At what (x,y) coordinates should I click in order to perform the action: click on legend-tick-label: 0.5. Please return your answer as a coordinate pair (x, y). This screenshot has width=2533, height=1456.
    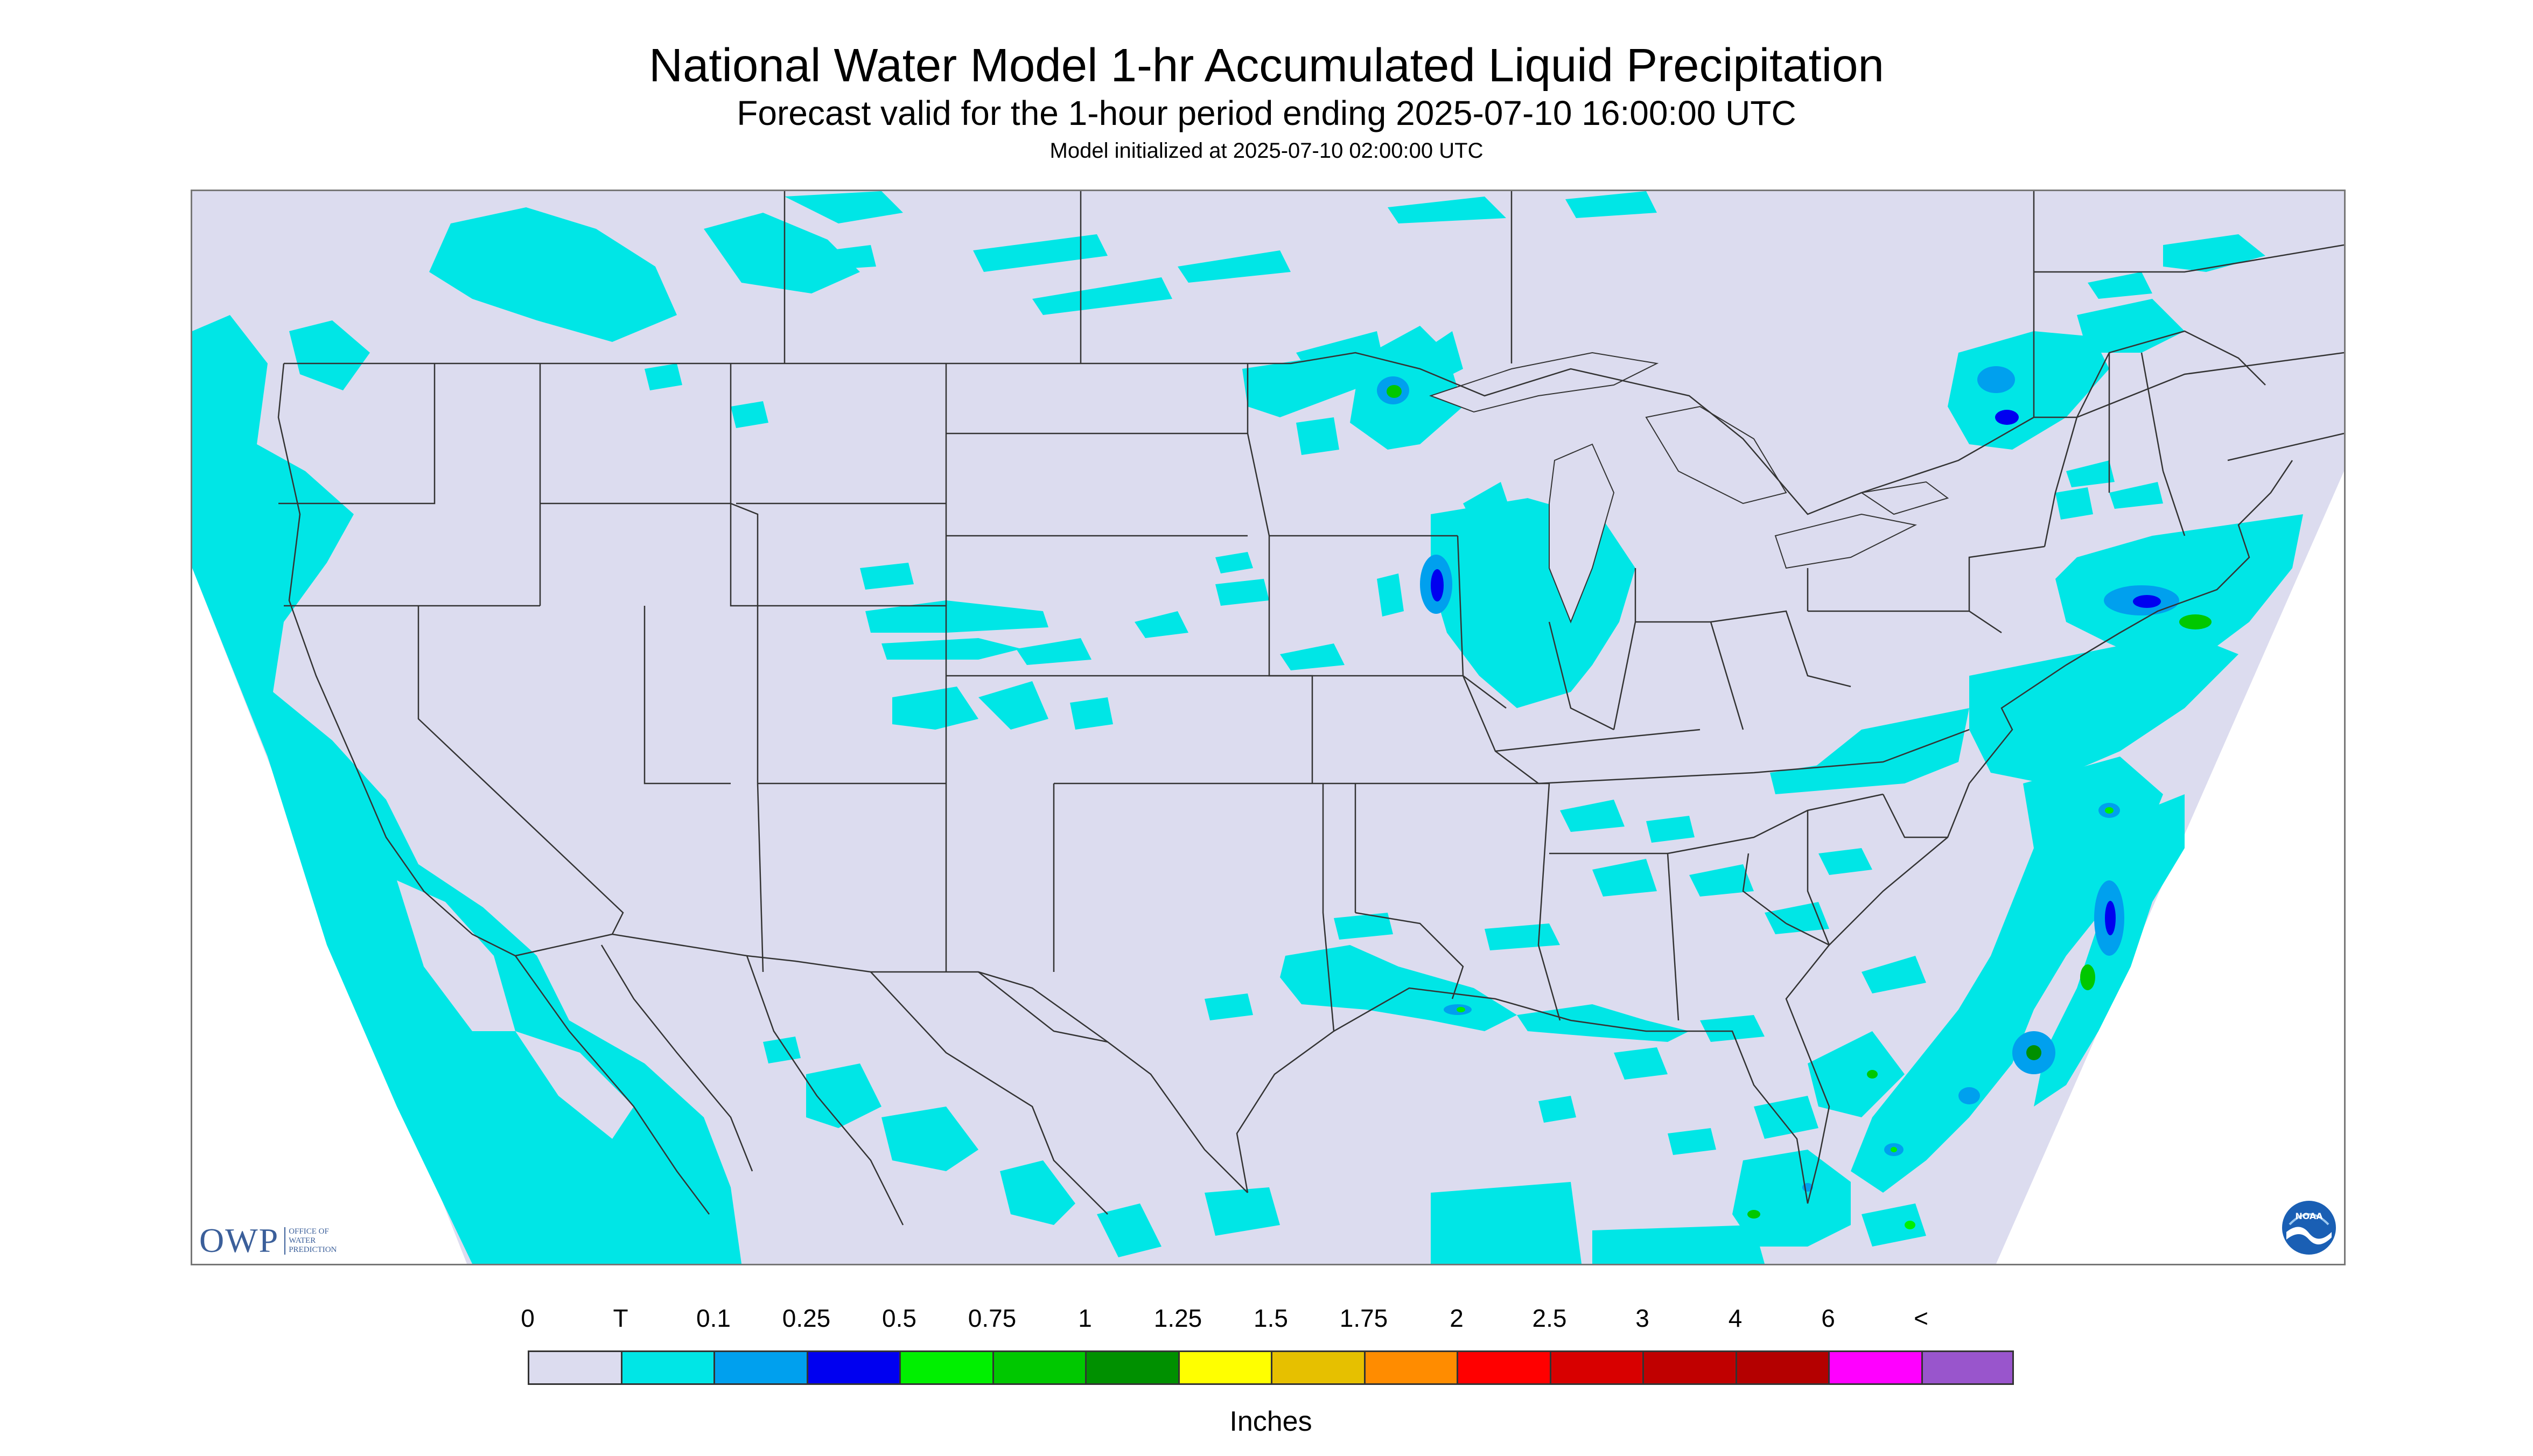
    Looking at the image, I should click on (899, 1318).